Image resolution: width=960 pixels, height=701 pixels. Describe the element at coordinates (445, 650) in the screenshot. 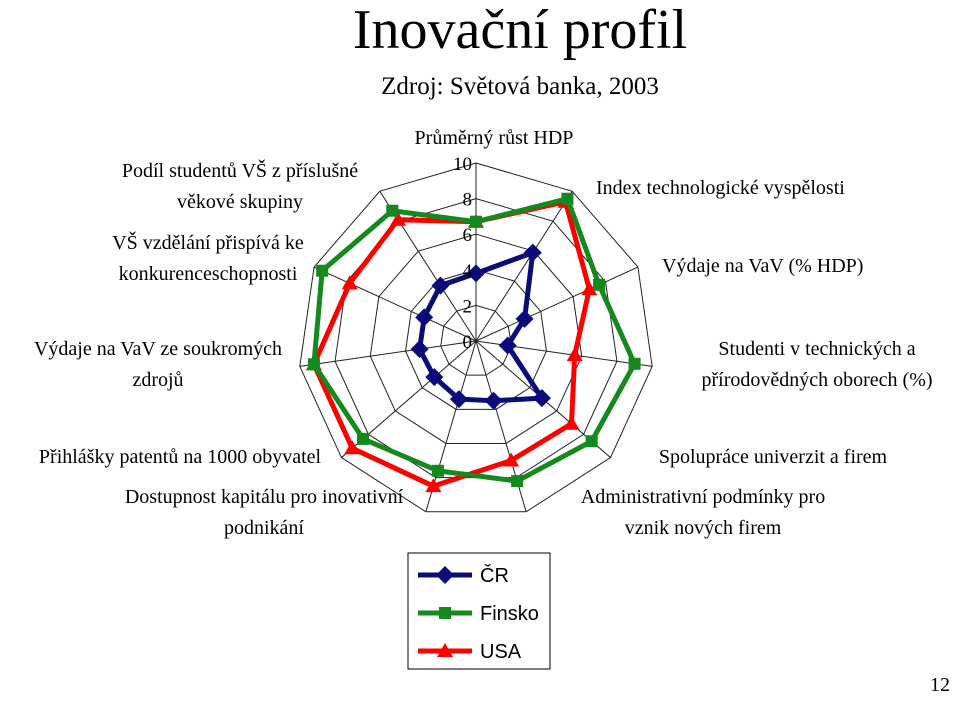

I see `legend-item-2-marker` at that location.